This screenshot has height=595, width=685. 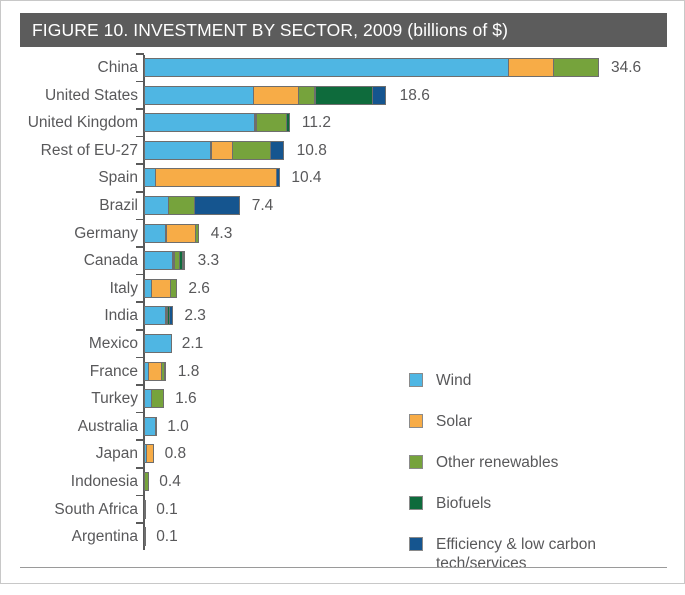 I want to click on category-label: United Kingdom, so click(x=82, y=123).